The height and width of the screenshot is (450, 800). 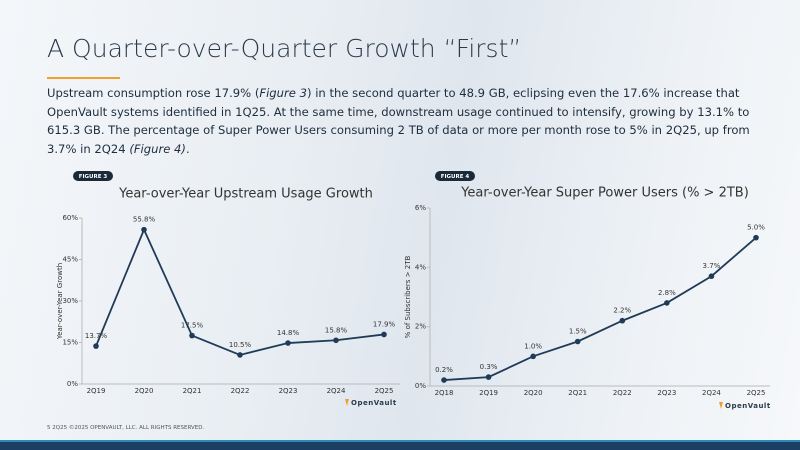 What do you see at coordinates (70, 343) in the screenshot?
I see `y-tick-label: 15%` at bounding box center [70, 343].